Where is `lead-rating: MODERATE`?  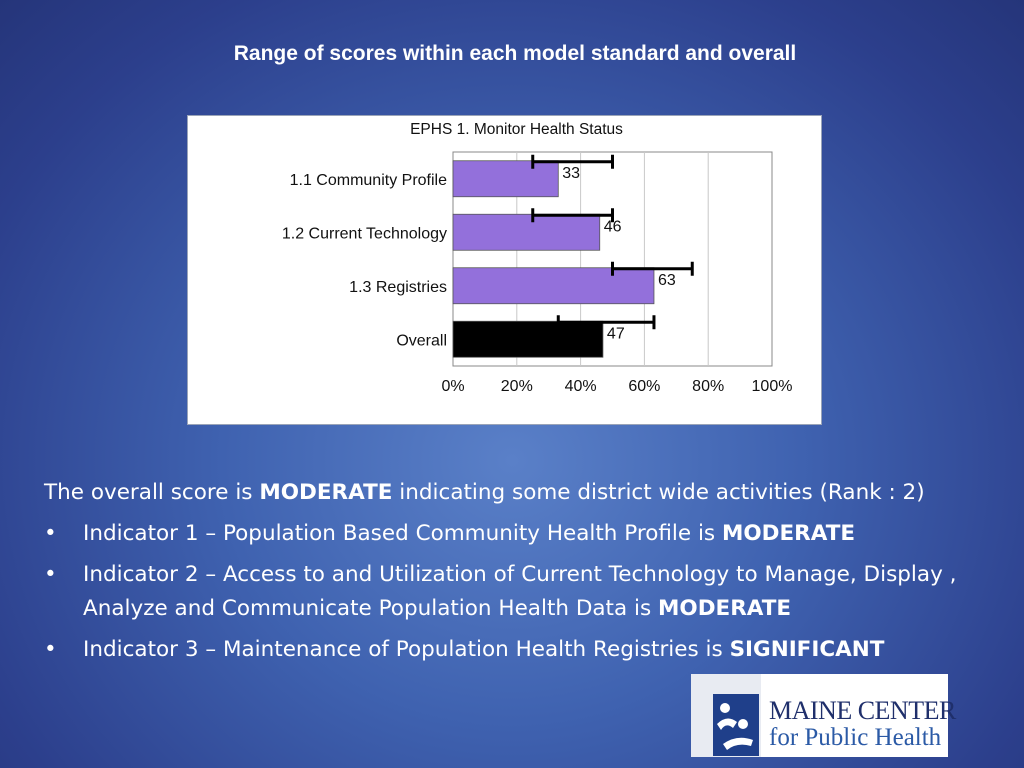 lead-rating: MODERATE is located at coordinates (326, 492).